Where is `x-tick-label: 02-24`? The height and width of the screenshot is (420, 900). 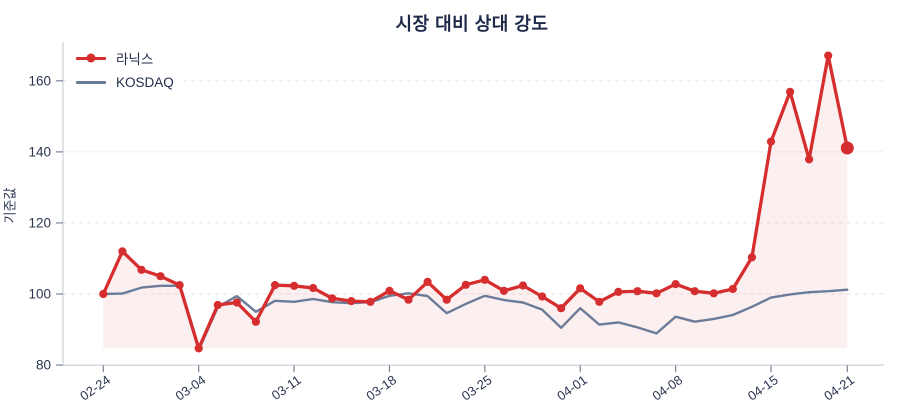
x-tick-label: 02-24 is located at coordinates (95, 387).